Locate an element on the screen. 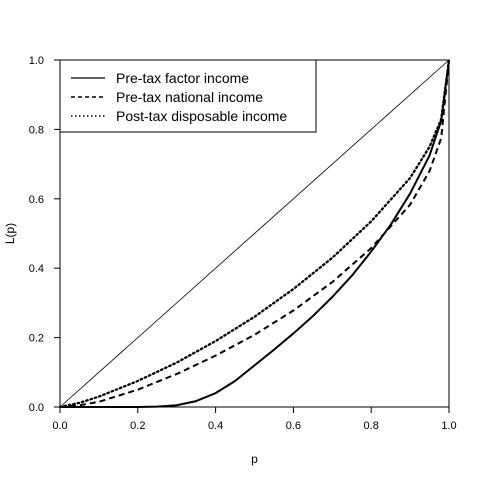  y-tick-label: 0.8 is located at coordinates (36, 130).